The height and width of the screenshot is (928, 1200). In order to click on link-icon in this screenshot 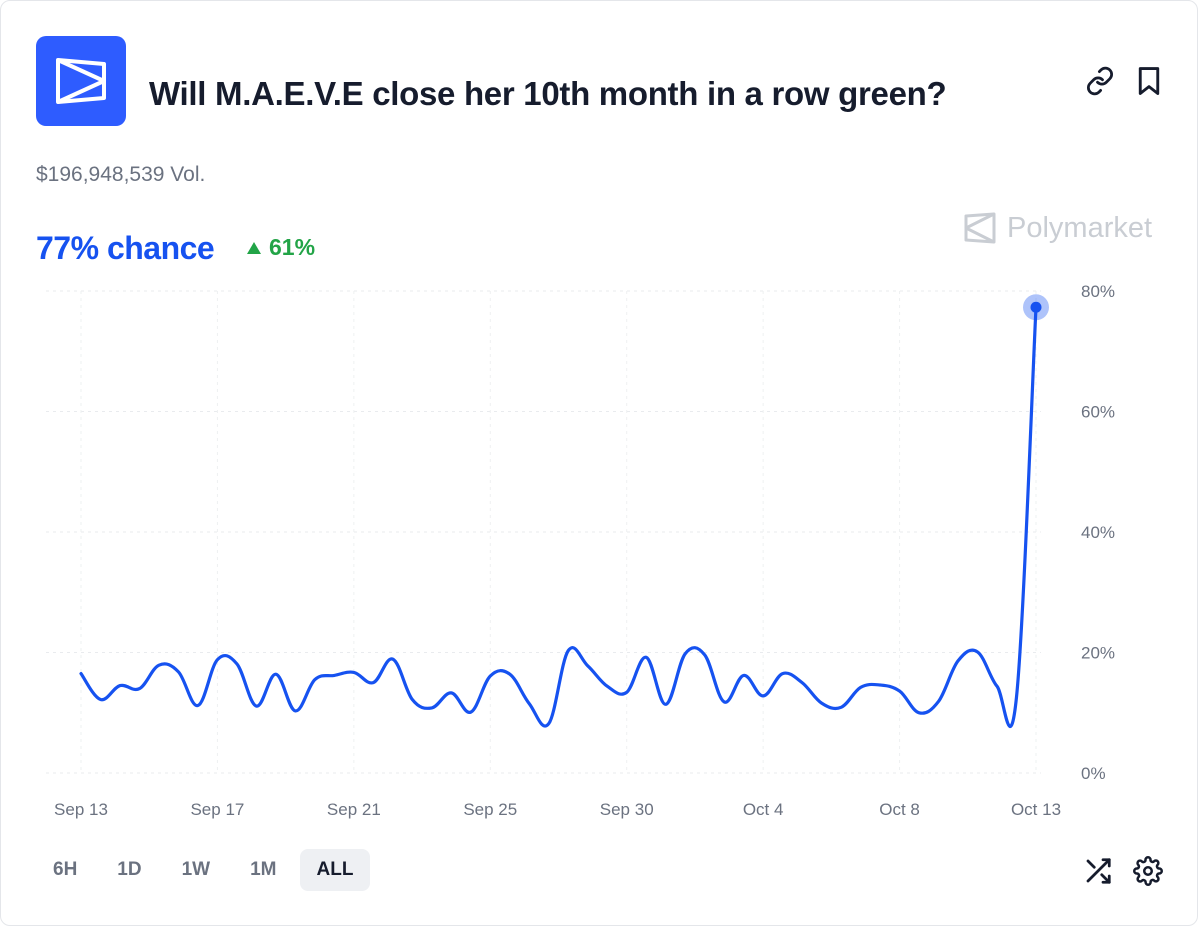, I will do `click(1100, 81)`.